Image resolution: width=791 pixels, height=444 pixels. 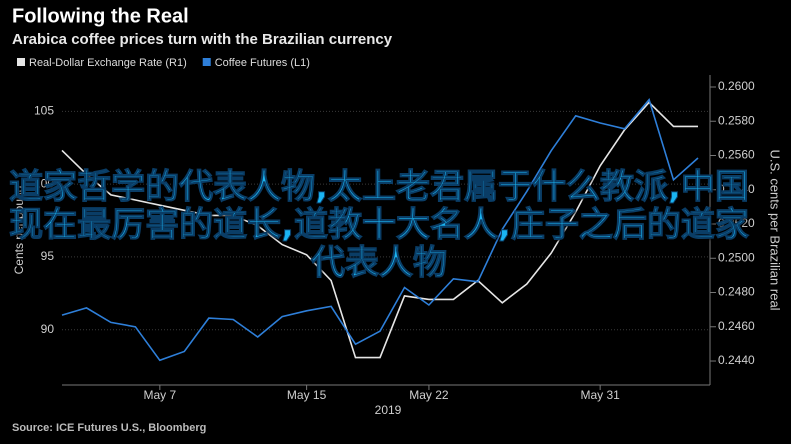 I want to click on source: Source: ICE Futures U.S., Bloomberg, so click(x=109, y=428).